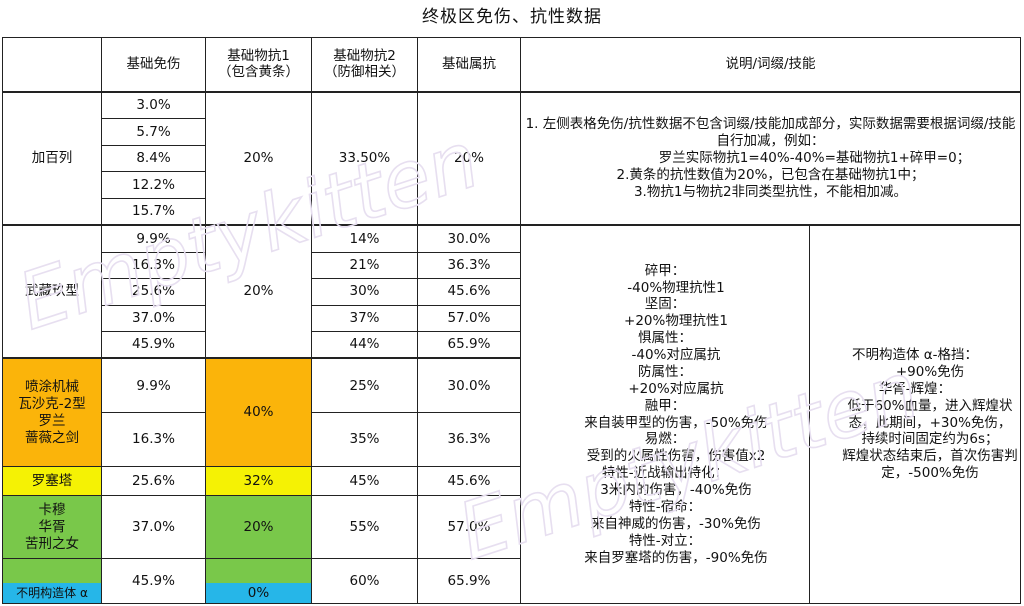 Image resolution: width=1024 pixels, height=606 pixels. I want to click on enemy-name-cell: 不明构造体 α, so click(52, 581).